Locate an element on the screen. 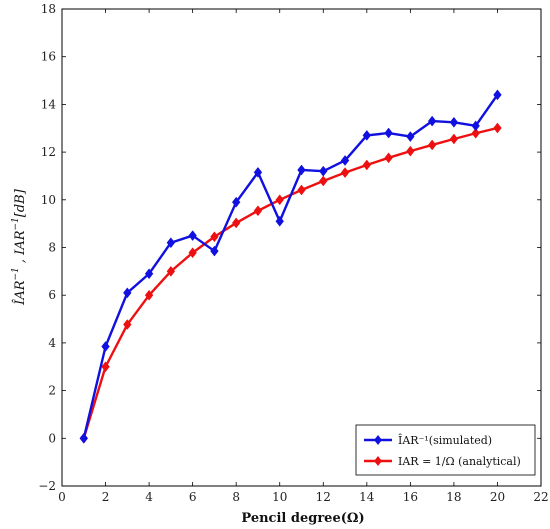 The image size is (550, 529). y-tick-label: 16 is located at coordinates (48, 57).